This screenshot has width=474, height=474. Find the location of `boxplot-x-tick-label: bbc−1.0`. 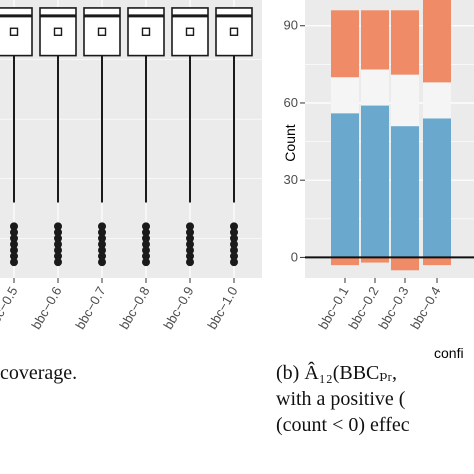

boxplot-x-tick-label: bbc−1.0 is located at coordinates (222, 308).